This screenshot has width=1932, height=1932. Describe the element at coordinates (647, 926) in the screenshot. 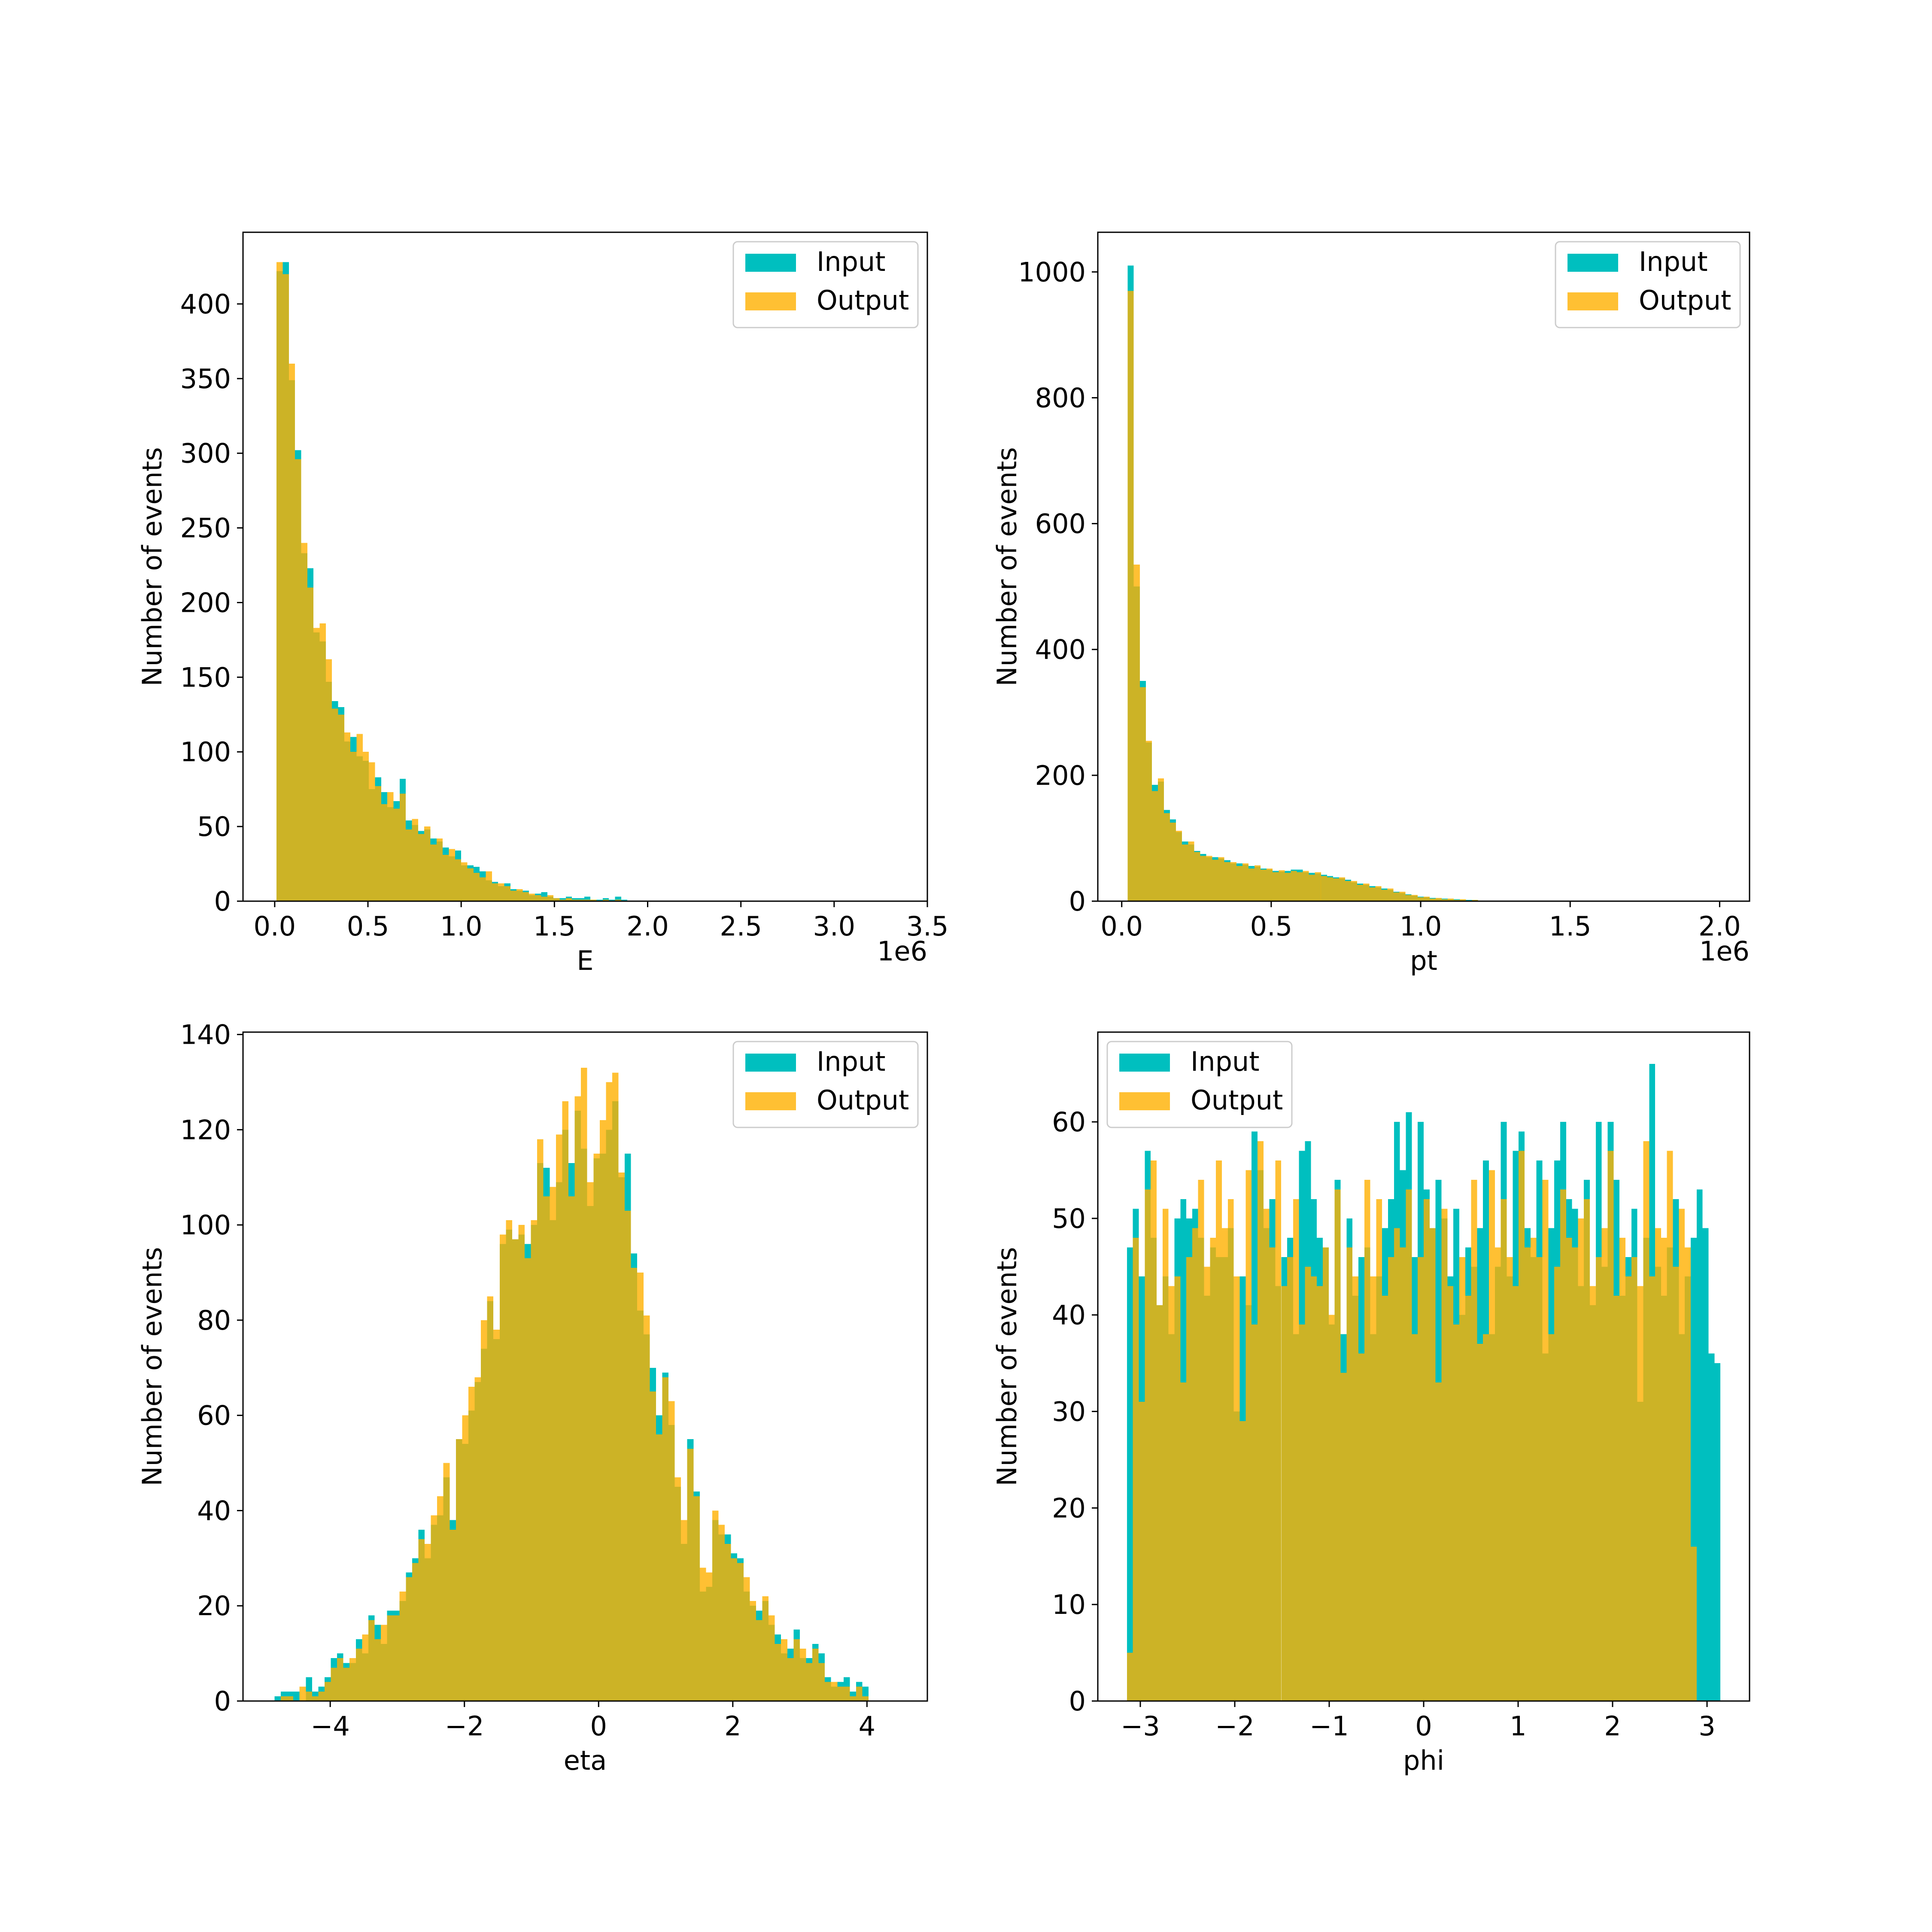

I see `x-tick-label: 2.0` at that location.